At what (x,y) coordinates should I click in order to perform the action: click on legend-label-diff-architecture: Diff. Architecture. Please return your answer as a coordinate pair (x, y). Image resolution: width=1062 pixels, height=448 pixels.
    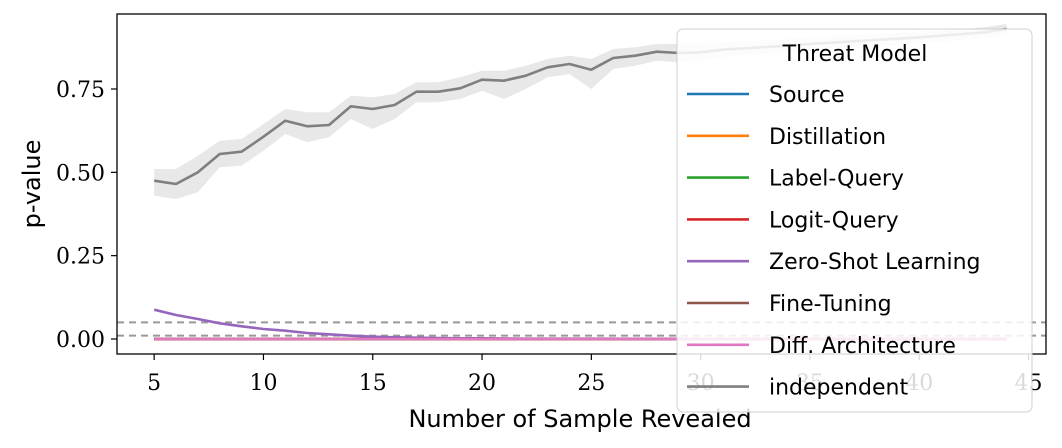
    Looking at the image, I should click on (862, 346).